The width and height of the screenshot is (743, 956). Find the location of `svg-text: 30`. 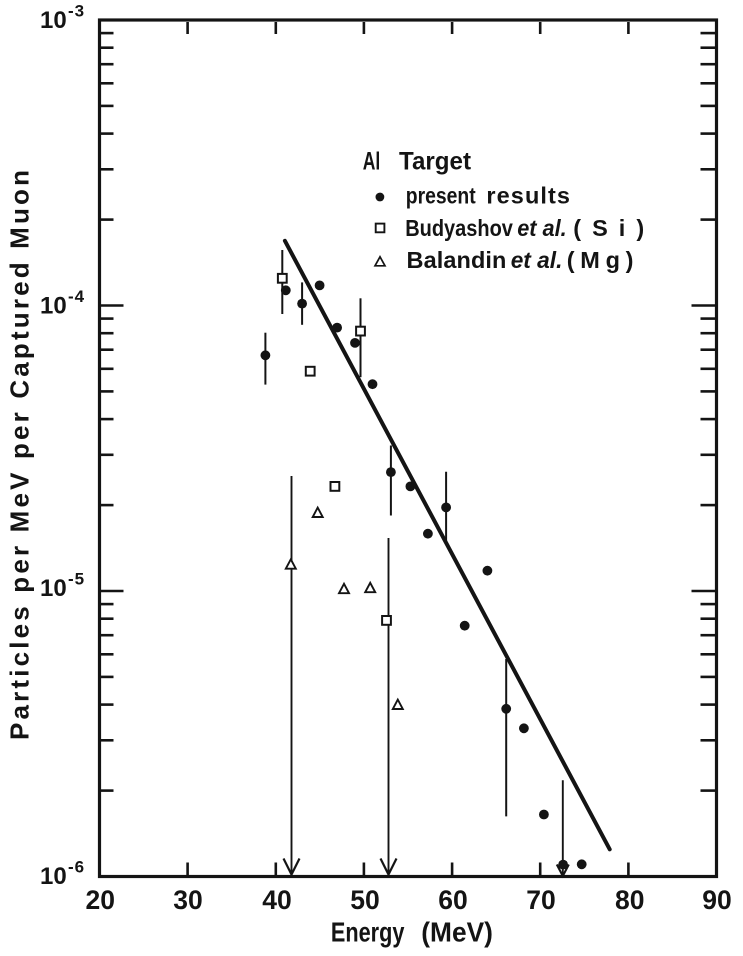

svg-text: 30 is located at coordinates (187, 900).